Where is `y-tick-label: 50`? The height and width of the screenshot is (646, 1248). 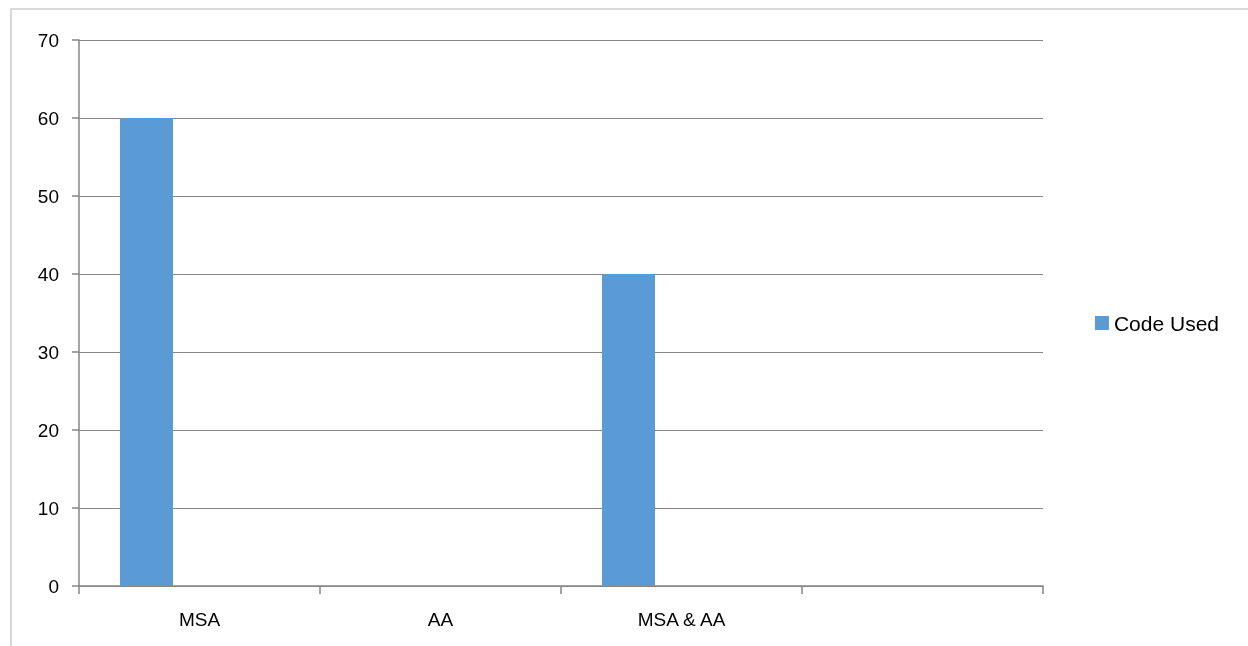 y-tick-label: 50 is located at coordinates (48, 196).